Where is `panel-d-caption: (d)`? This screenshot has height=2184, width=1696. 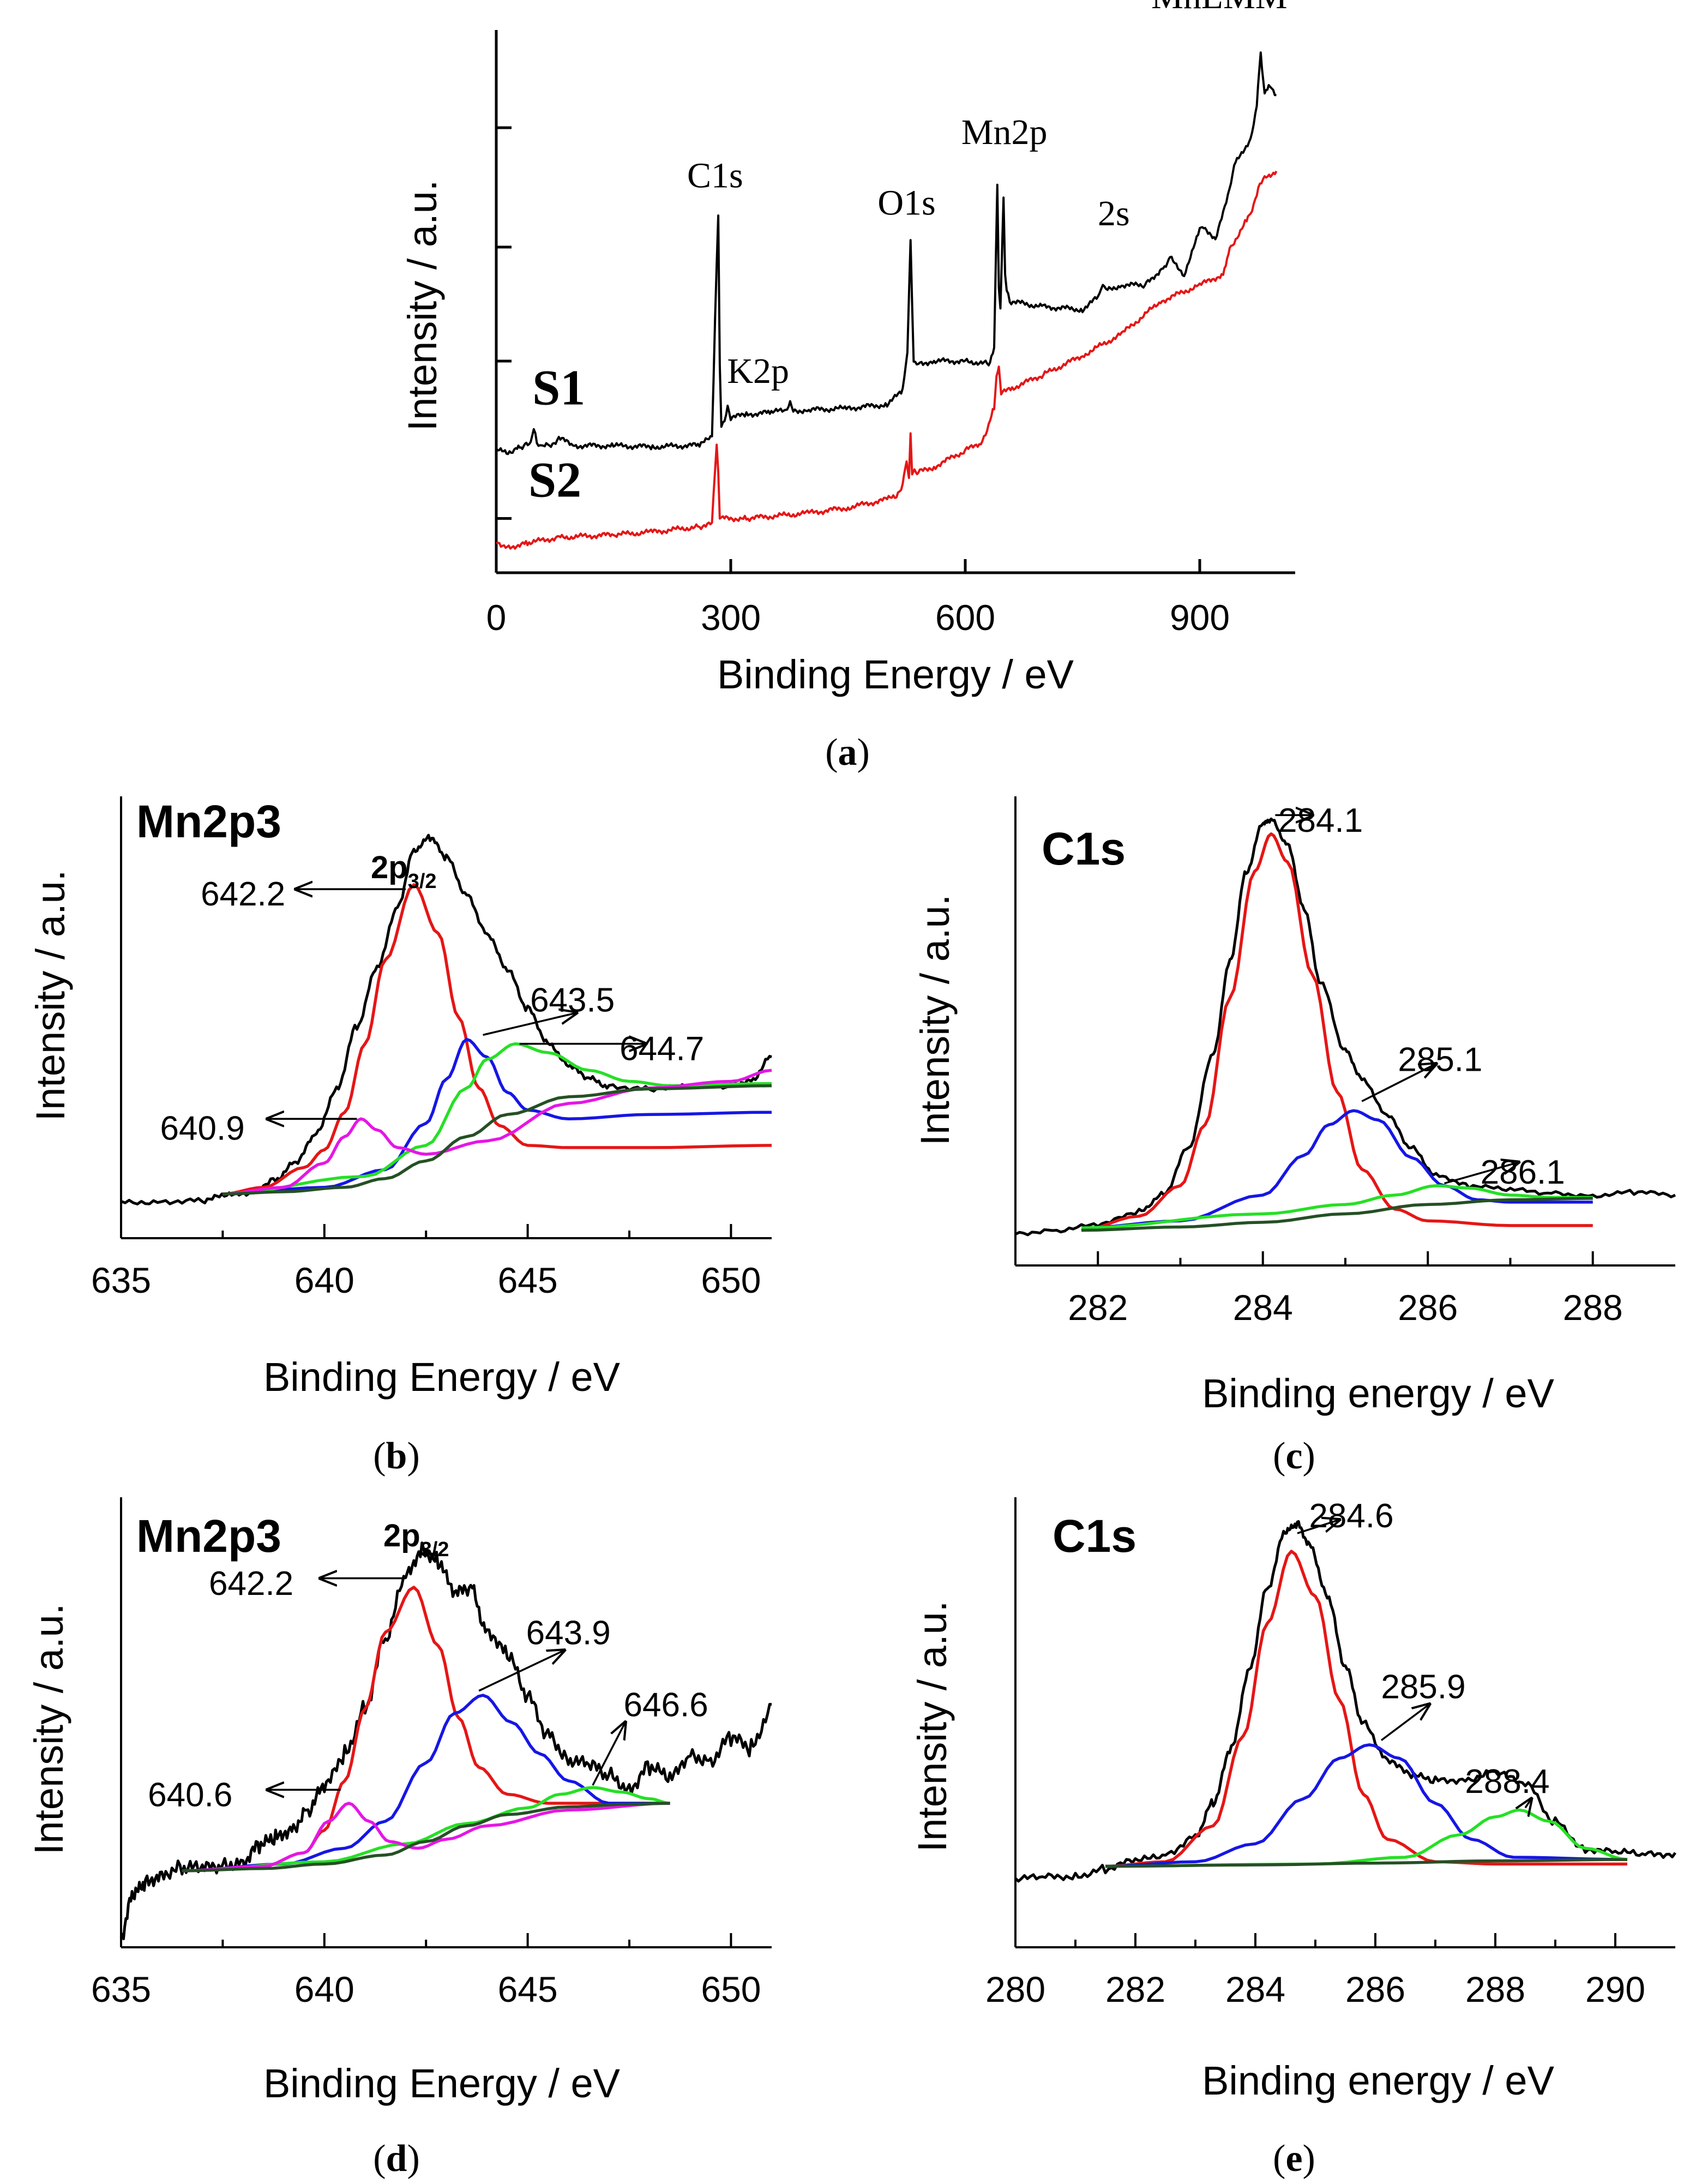 panel-d-caption: (d) is located at coordinates (396, 2159).